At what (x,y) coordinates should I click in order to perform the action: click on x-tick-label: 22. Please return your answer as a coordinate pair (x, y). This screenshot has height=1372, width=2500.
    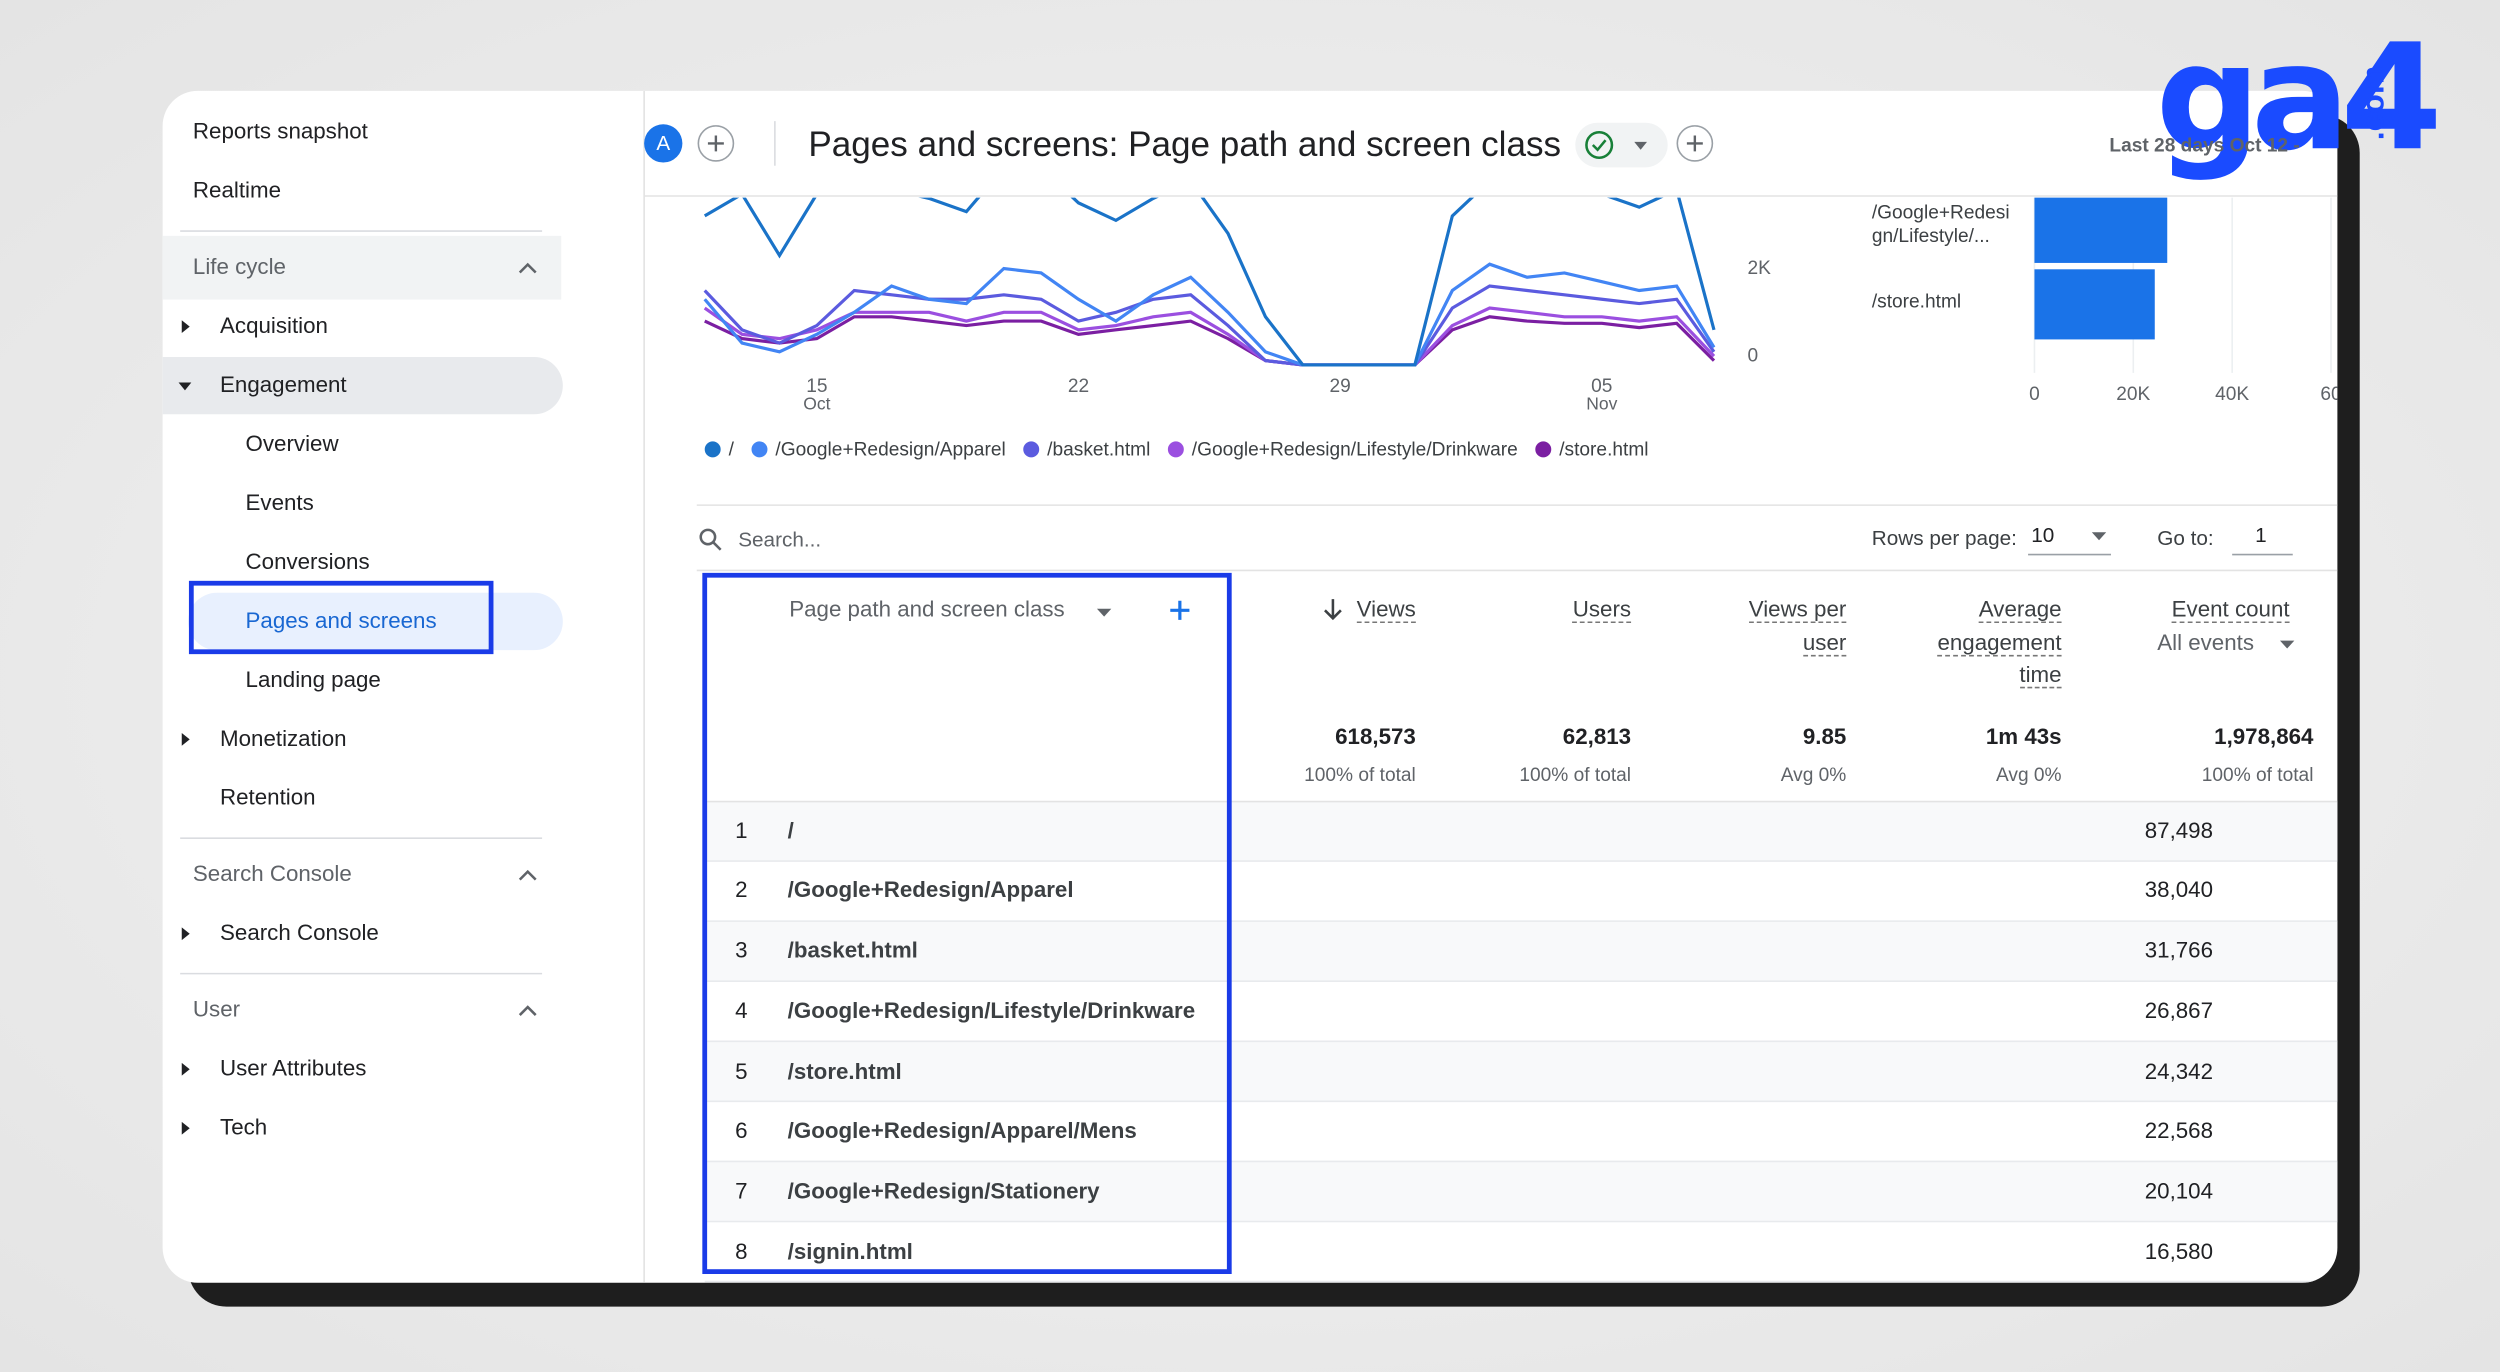
    Looking at the image, I should click on (1078, 384).